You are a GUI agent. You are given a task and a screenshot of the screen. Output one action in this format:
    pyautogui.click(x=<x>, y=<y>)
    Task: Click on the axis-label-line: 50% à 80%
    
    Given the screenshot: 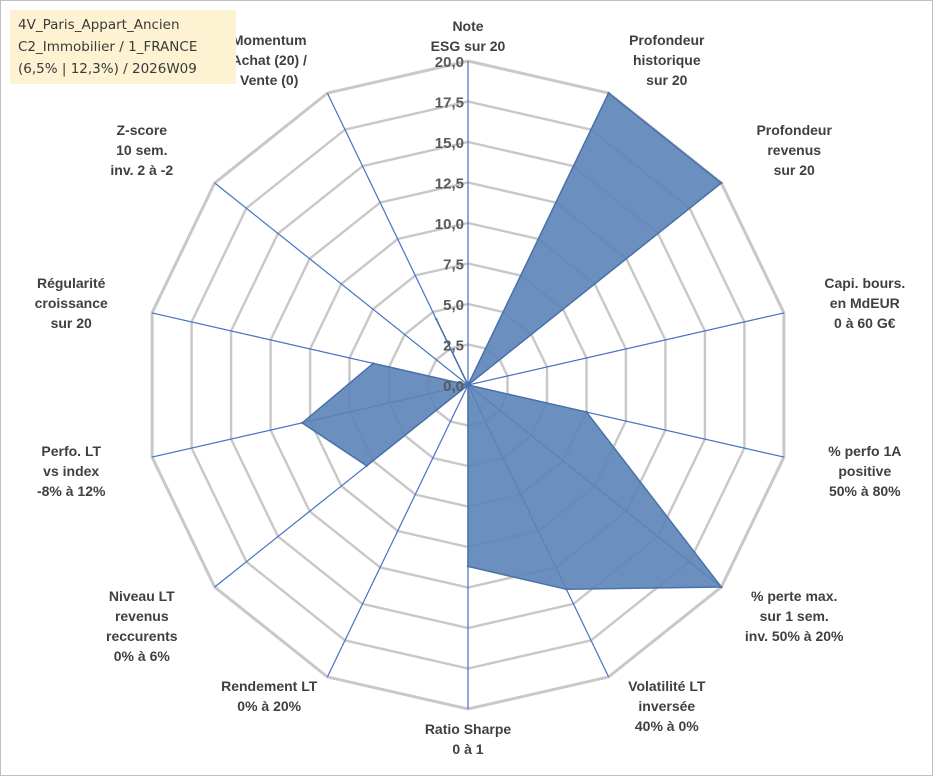 What is the action you would take?
    pyautogui.click(x=865, y=491)
    